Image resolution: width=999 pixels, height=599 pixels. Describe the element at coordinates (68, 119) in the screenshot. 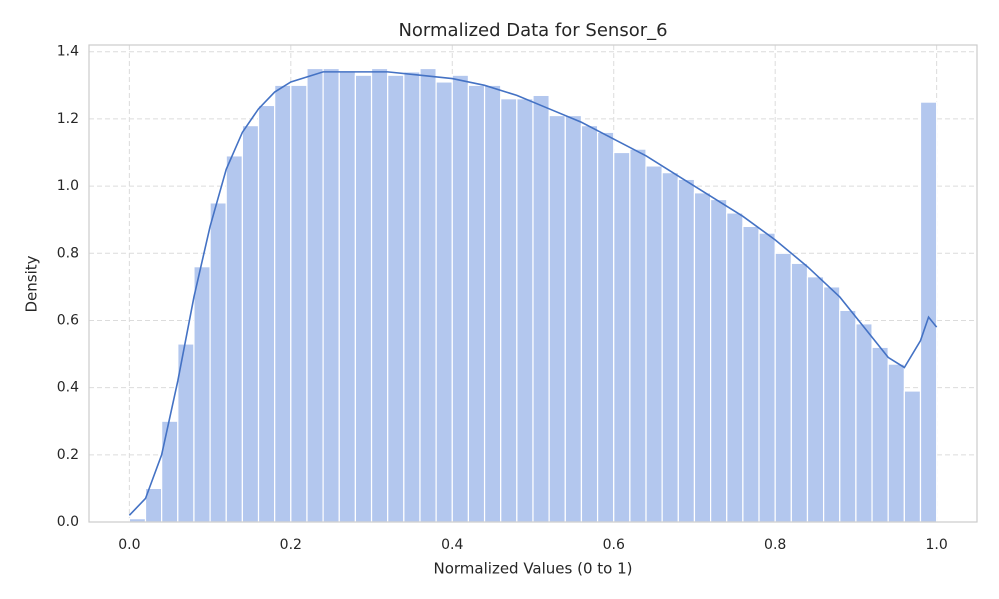

I see `y-tick-label: 1.2` at that location.